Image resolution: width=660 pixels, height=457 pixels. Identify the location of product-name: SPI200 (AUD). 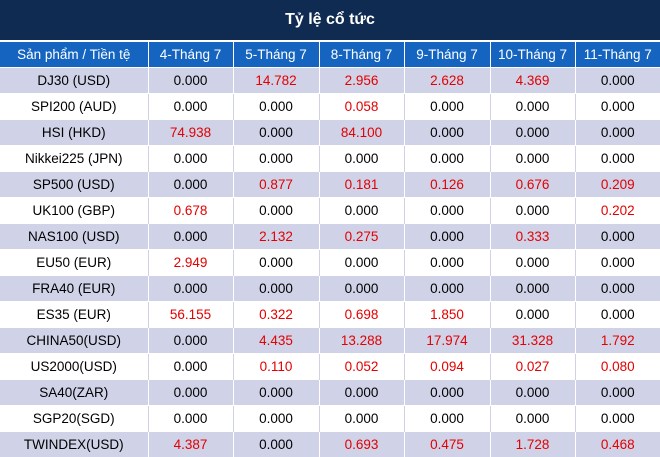
(74, 106).